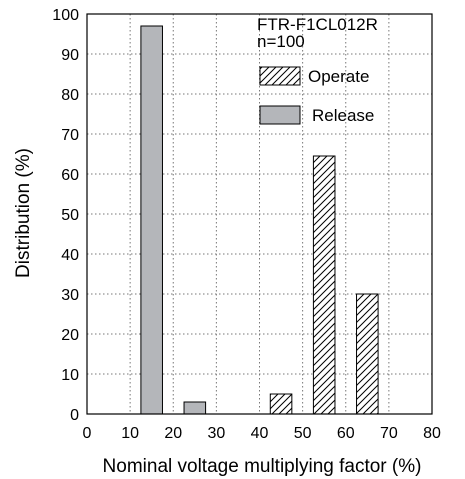  What do you see at coordinates (70, 335) in the screenshot?
I see `y-tick-label-2: 20` at bounding box center [70, 335].